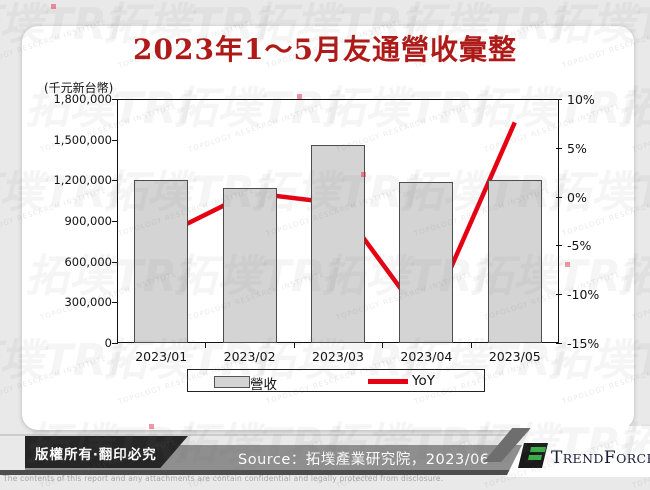  What do you see at coordinates (581, 99) in the screenshot?
I see `right-axis-tick-label: 10%` at bounding box center [581, 99].